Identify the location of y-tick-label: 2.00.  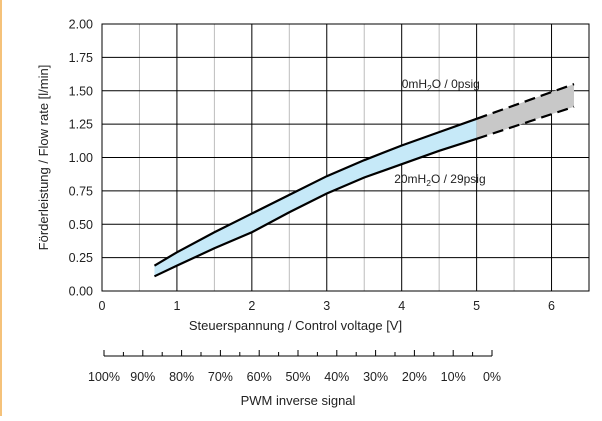
(81, 25).